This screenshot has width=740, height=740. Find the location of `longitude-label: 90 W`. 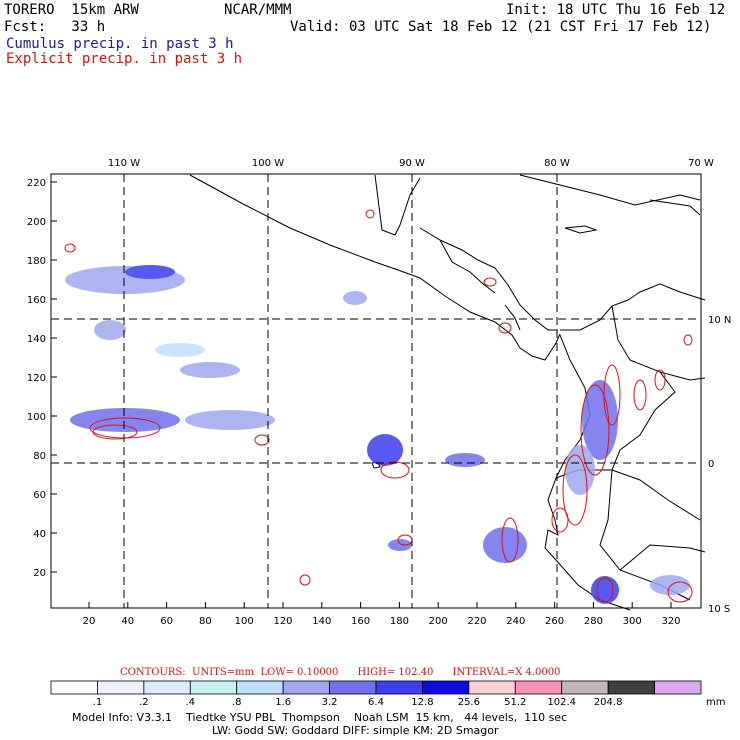

longitude-label: 90 W is located at coordinates (412, 163).